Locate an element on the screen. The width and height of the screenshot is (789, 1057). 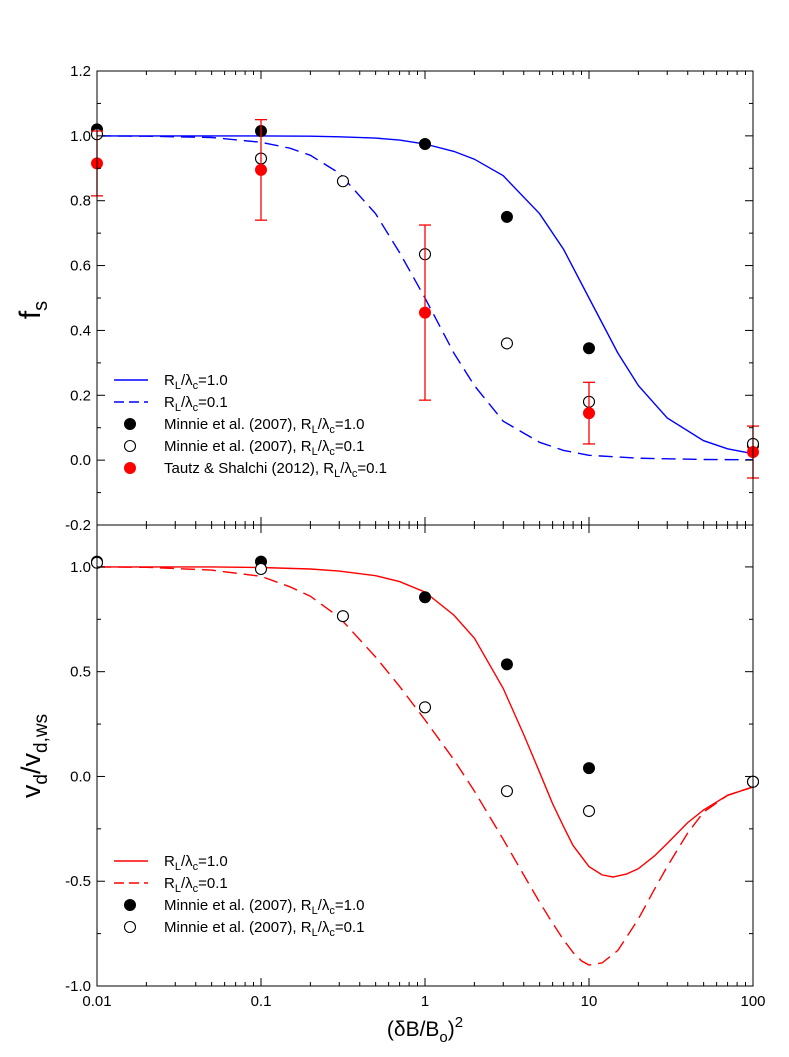
top-y-tick-label: -0.2 is located at coordinates (78, 525).